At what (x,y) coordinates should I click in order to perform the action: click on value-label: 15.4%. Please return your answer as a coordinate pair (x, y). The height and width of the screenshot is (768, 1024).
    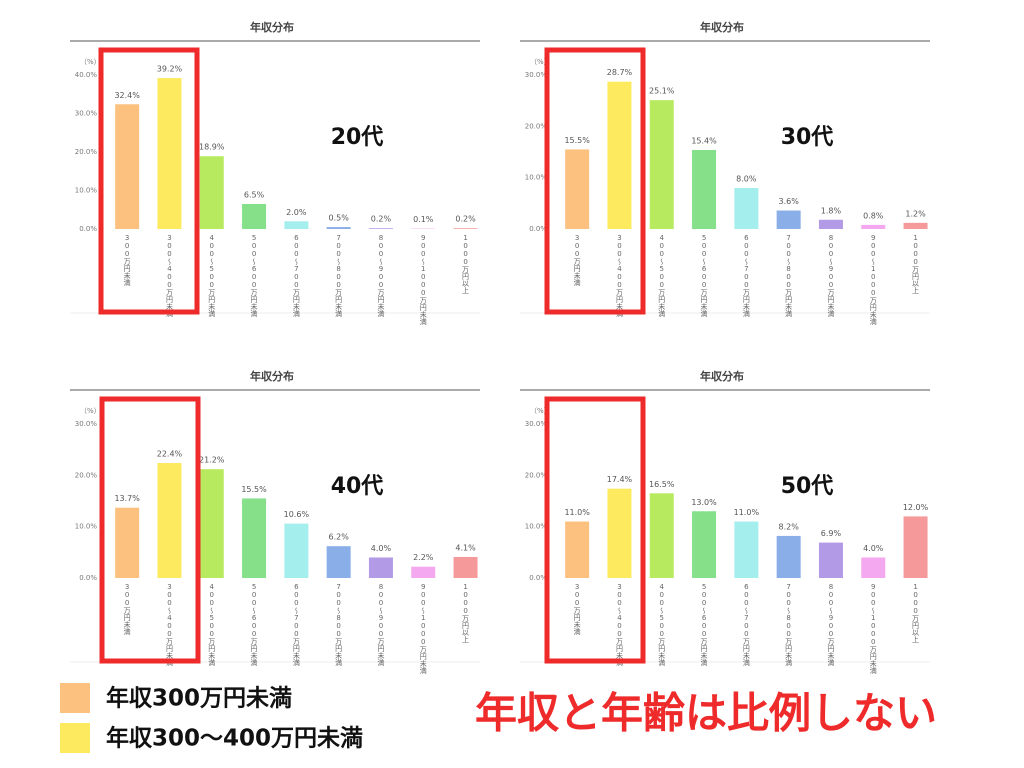
    Looking at the image, I should click on (704, 140).